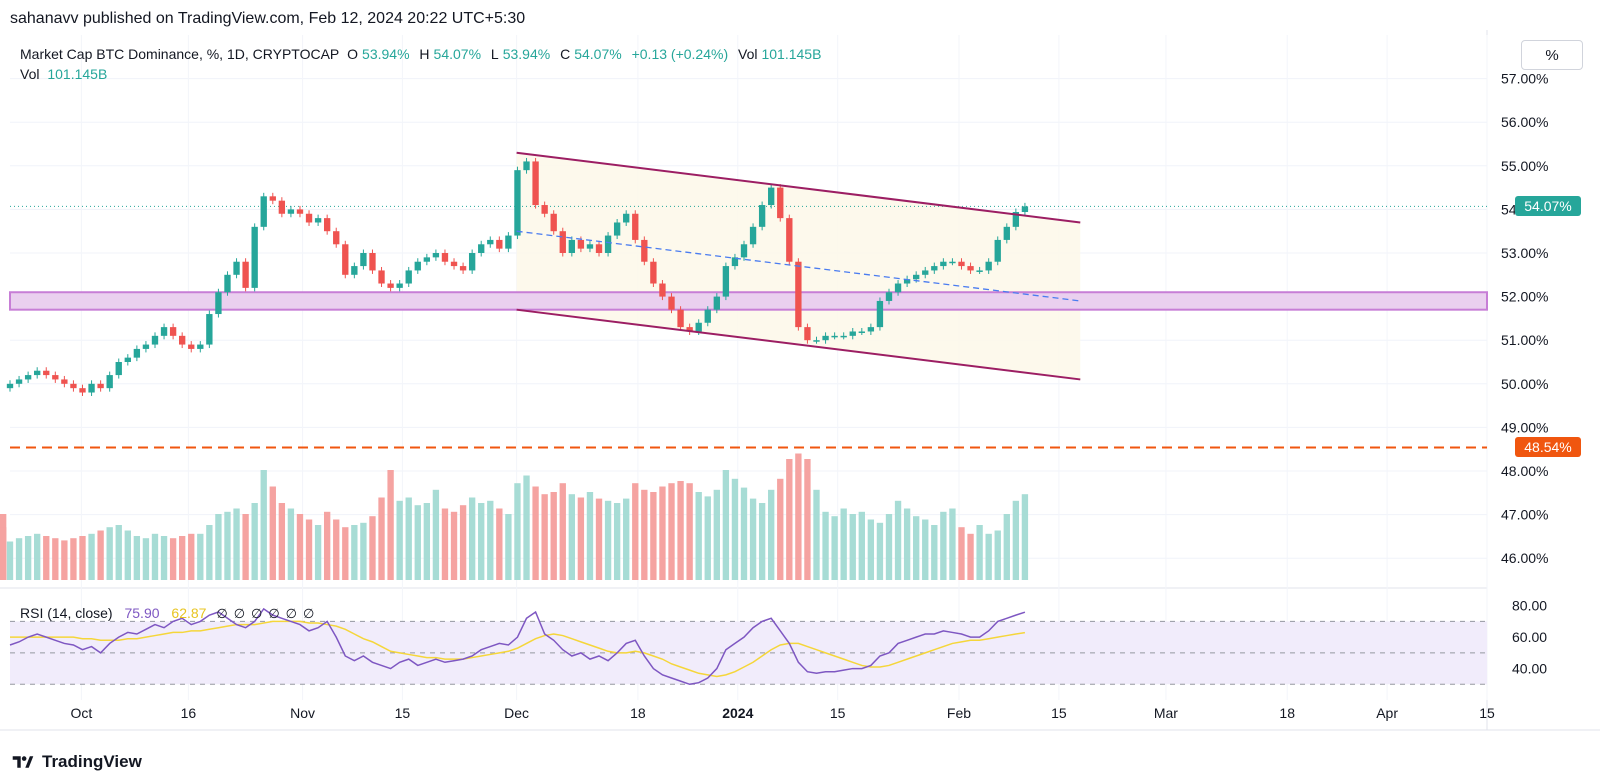  Describe the element at coordinates (30, 74) in the screenshot. I see `vol-indicator-label: Vol` at that location.